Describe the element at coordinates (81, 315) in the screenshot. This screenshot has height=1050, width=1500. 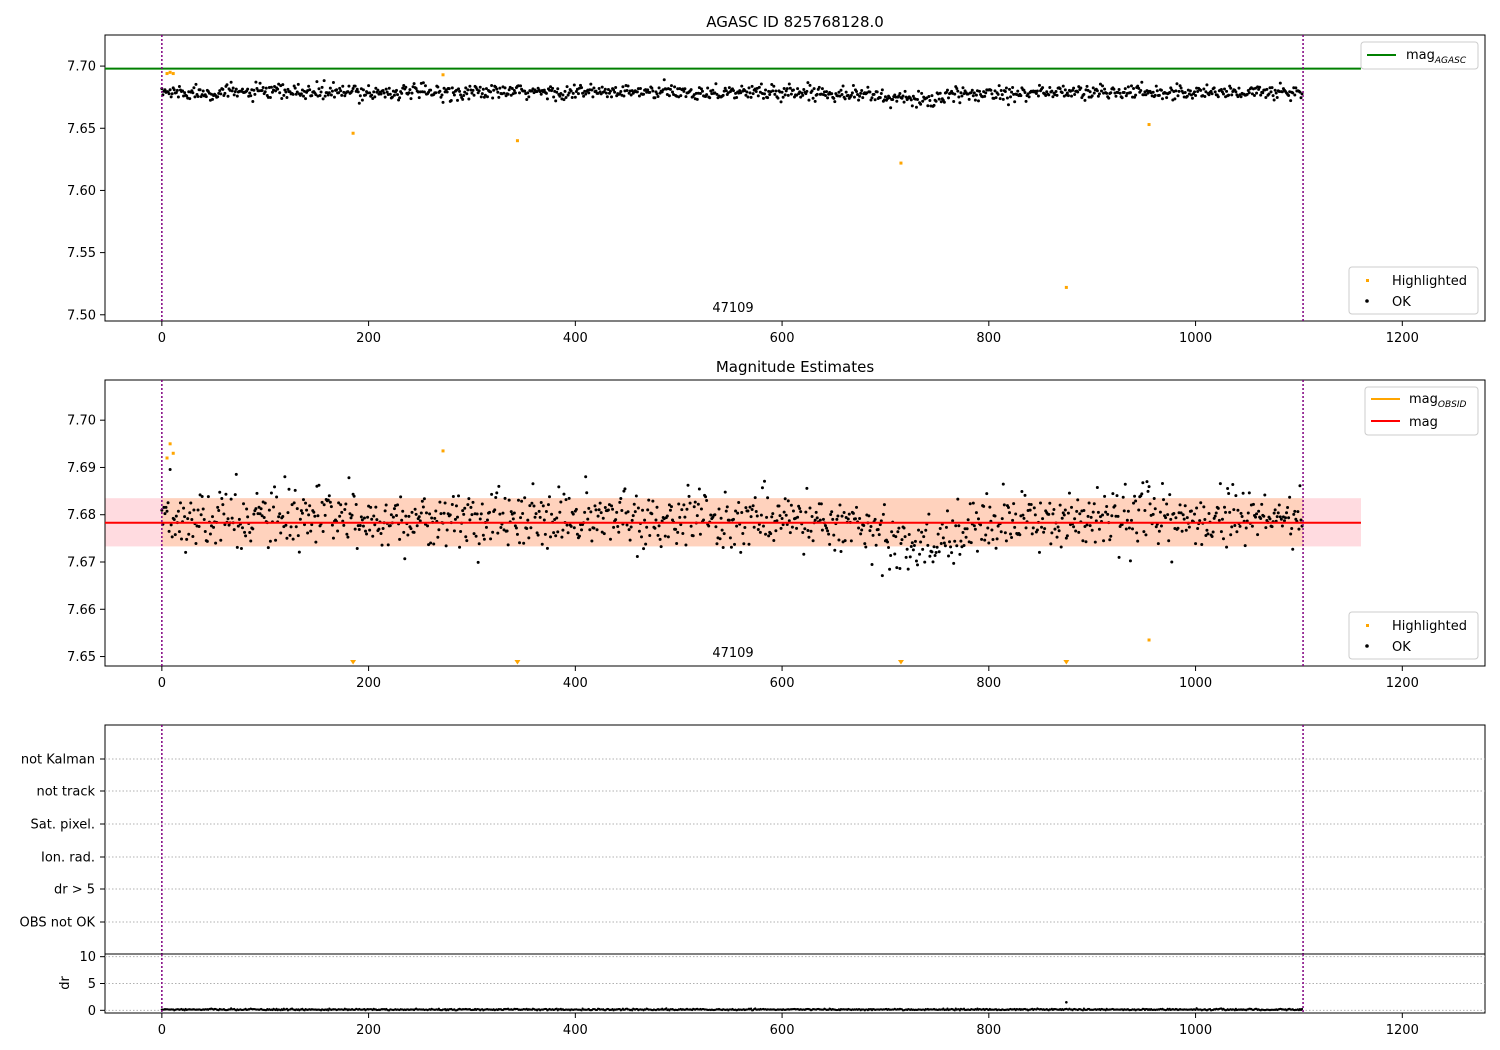
I see `ytick-label: 7.50` at that location.